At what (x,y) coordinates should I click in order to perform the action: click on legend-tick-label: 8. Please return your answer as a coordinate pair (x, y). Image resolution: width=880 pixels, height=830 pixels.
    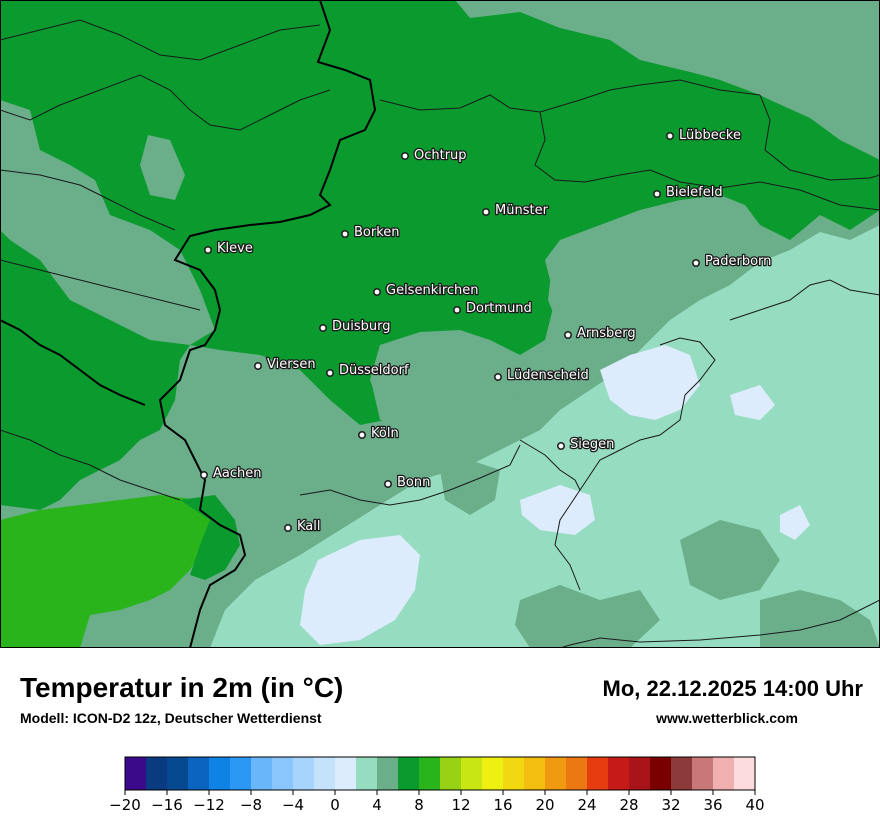
    Looking at the image, I should click on (419, 805).